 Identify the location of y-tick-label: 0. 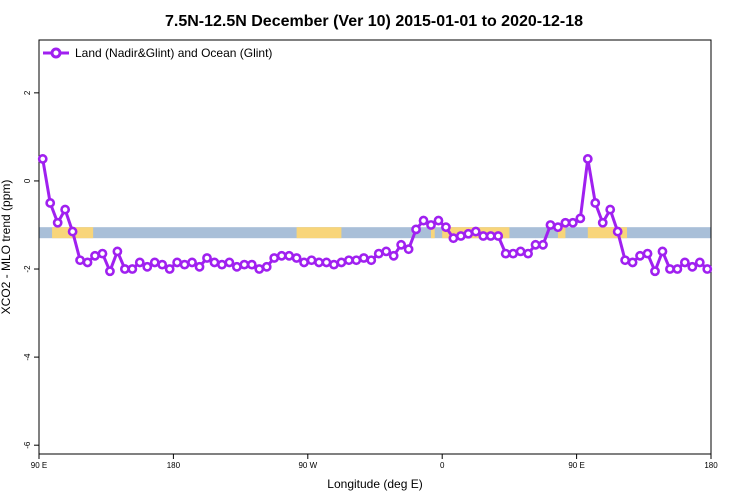
(27, 180).